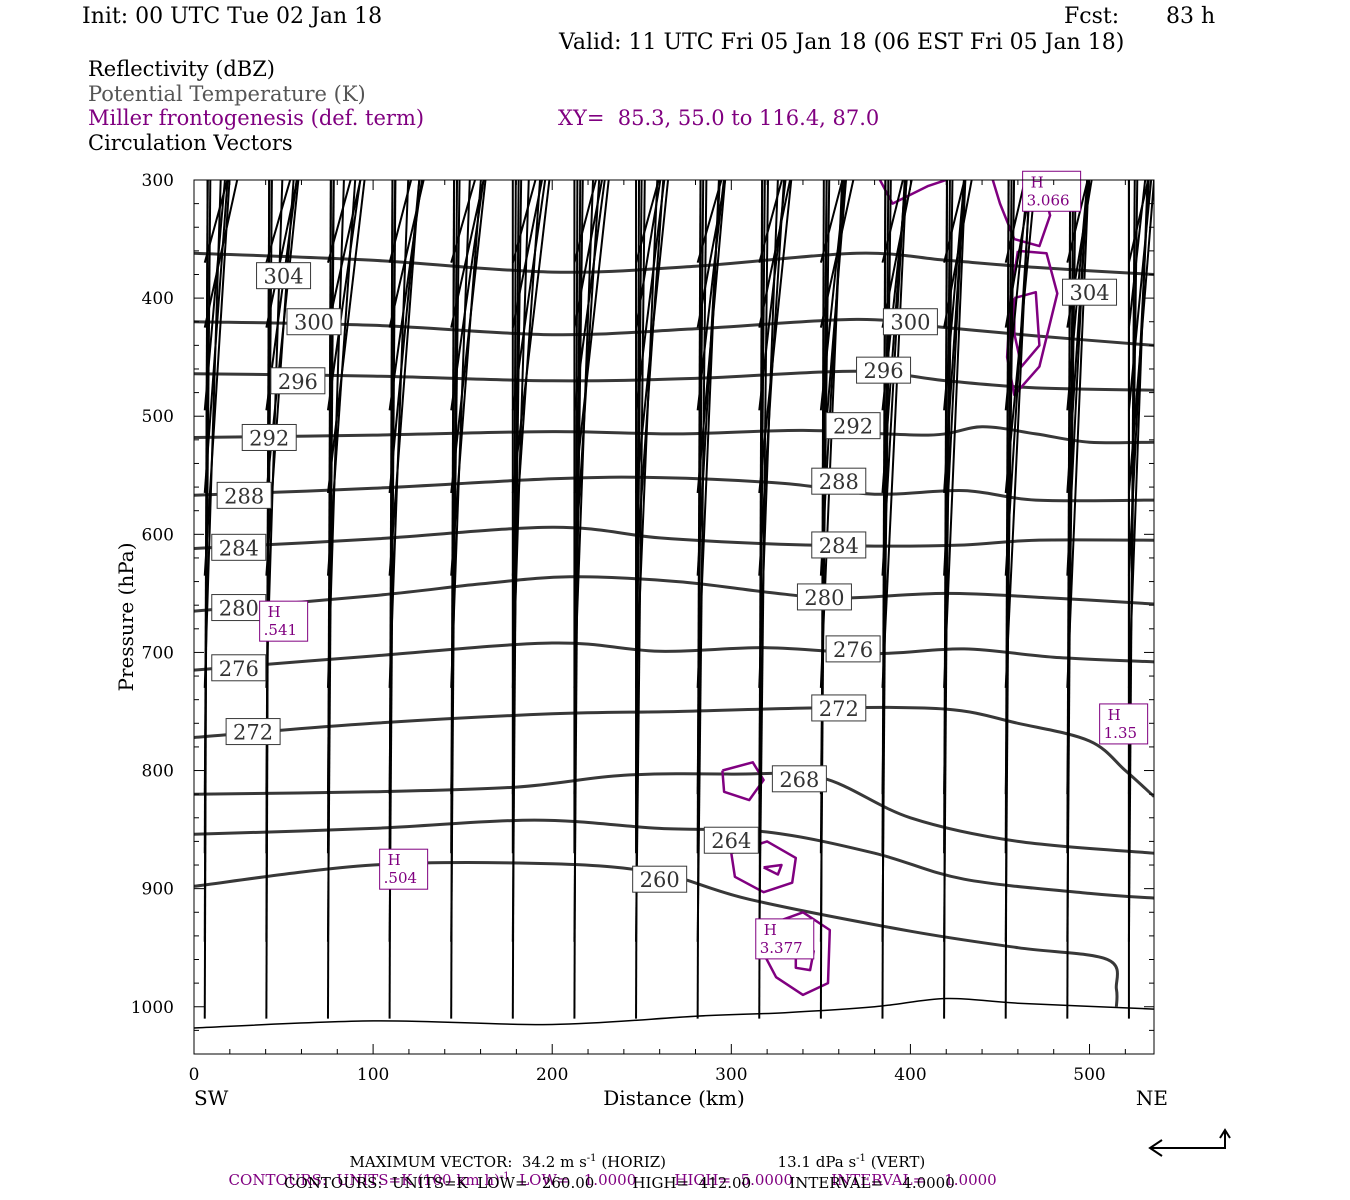  What do you see at coordinates (158, 299) in the screenshot?
I see `y-tick-label: 400` at bounding box center [158, 299].